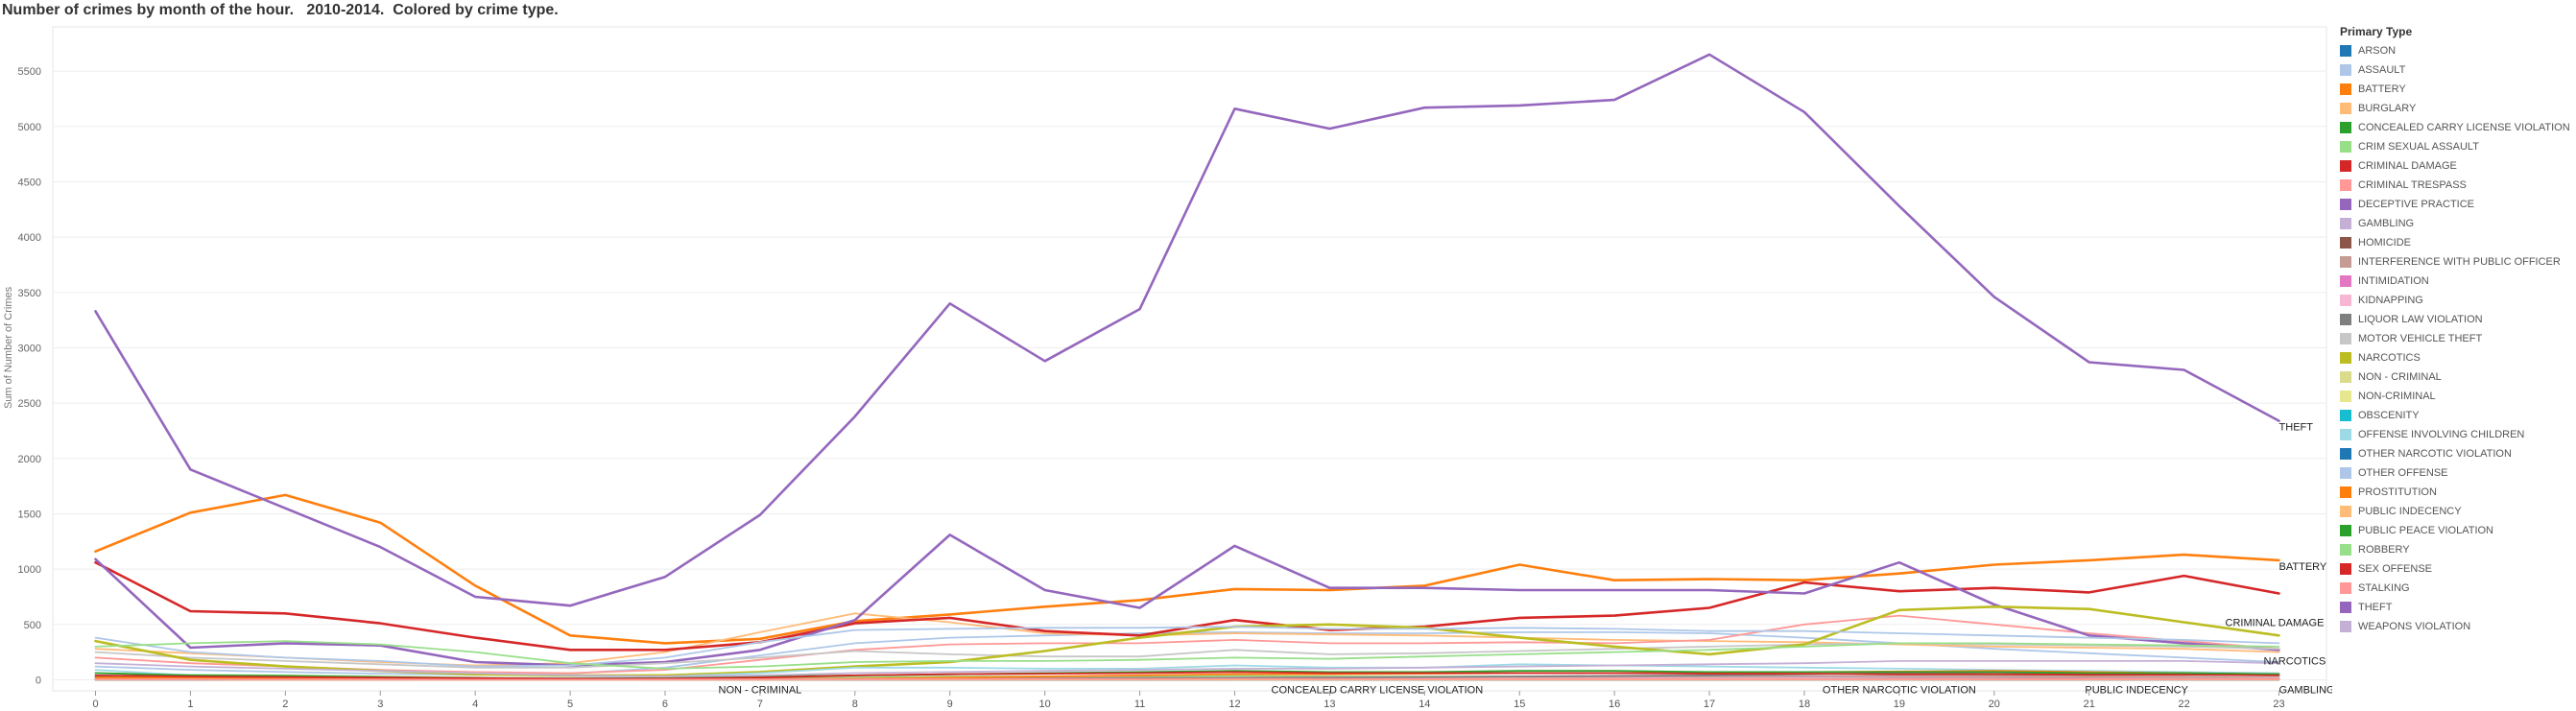 The height and width of the screenshot is (711, 2576). What do you see at coordinates (29, 72) in the screenshot?
I see `y-tick-label: 5500` at bounding box center [29, 72].